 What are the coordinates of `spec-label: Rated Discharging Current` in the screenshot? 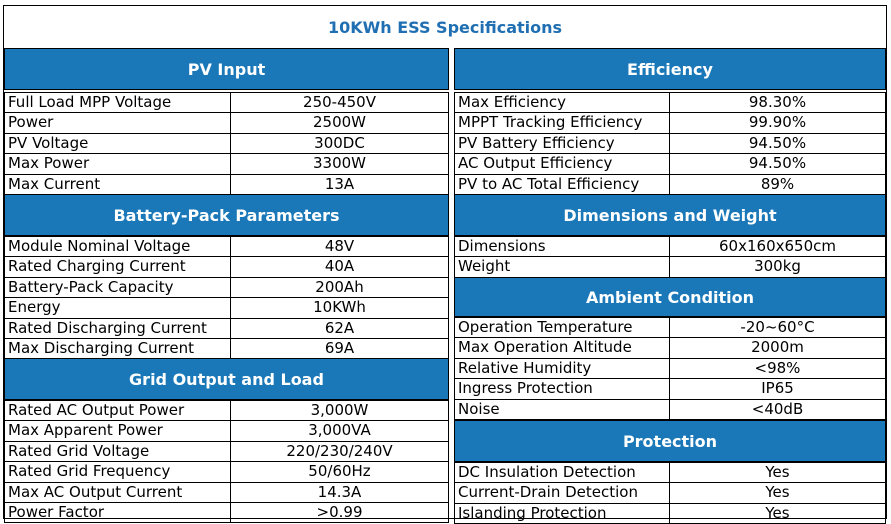 It's located at (118, 328).